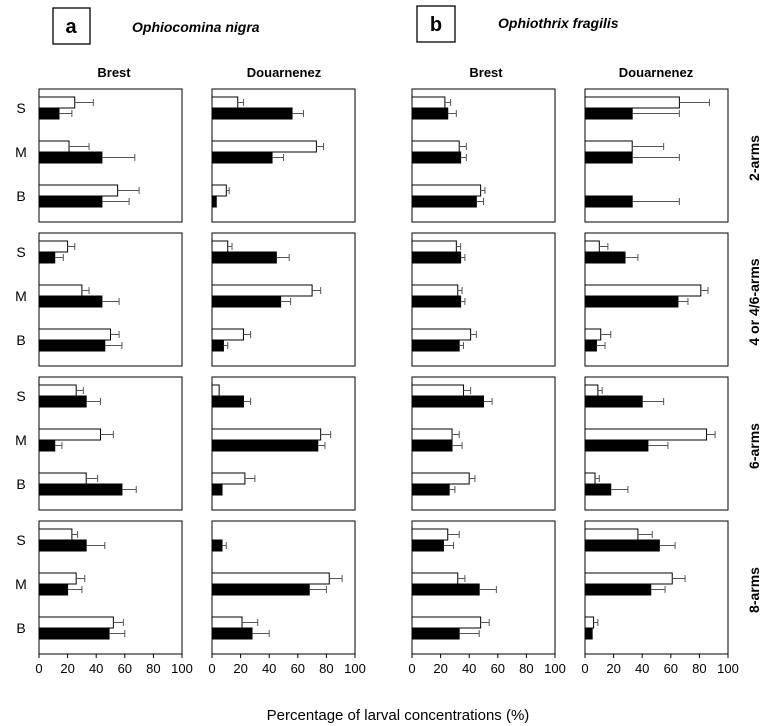 Image resolution: width=764 pixels, height=726 pixels. Describe the element at coordinates (656, 72) in the screenshot. I see `site-header-b-douarnenez: Douarnenez` at that location.